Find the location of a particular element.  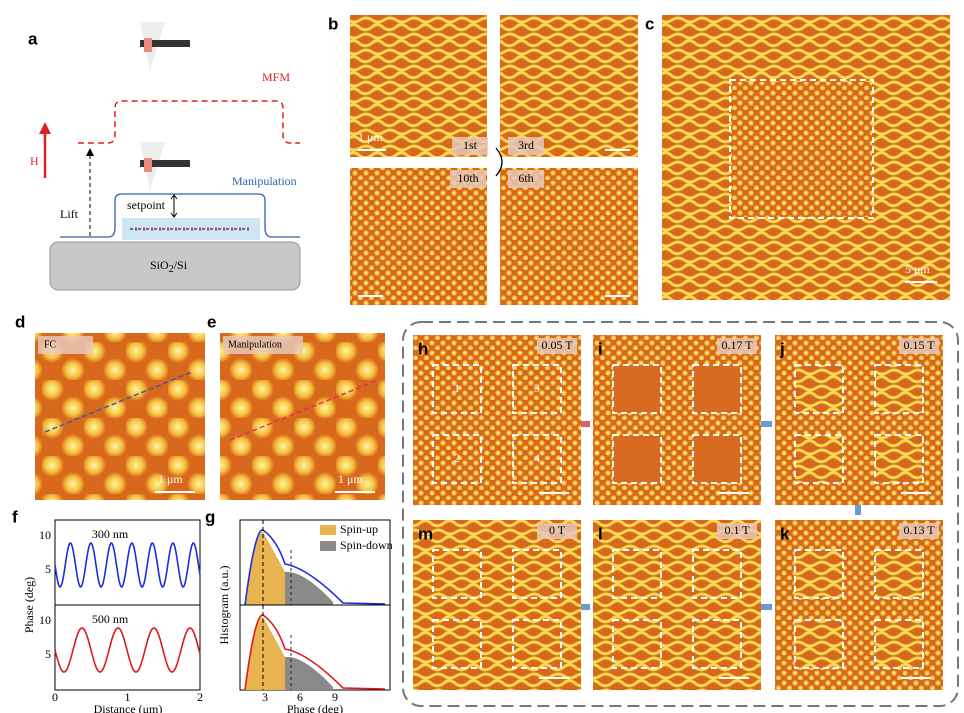

substrate-label: SiO2/Si is located at coordinates (169, 267).